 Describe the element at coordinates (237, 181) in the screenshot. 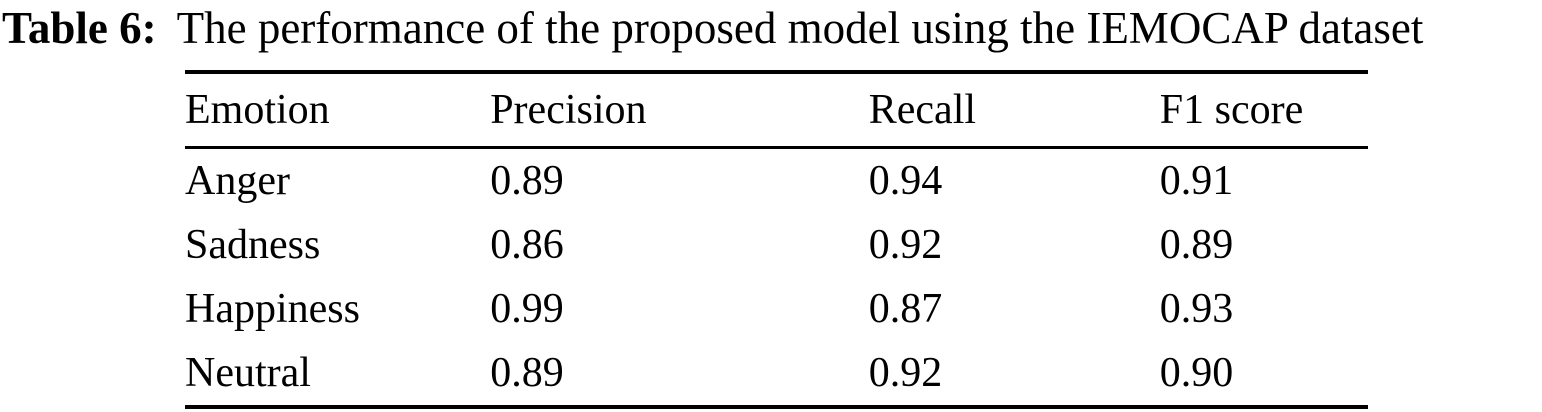

I see `cell-emotion: Anger` at that location.